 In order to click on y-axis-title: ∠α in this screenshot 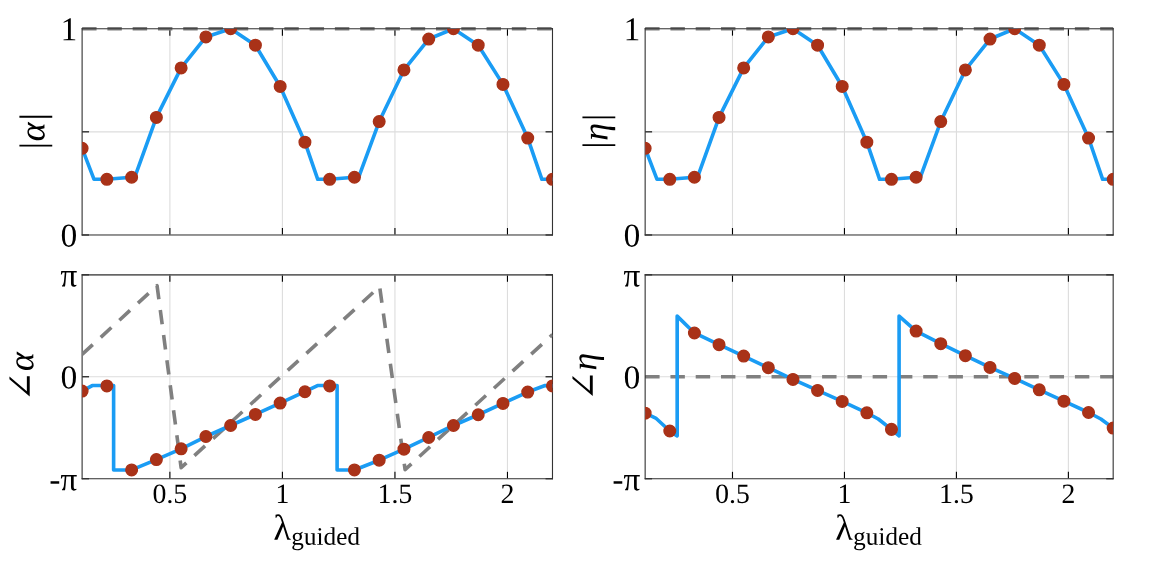, I will do `click(21, 374)`.